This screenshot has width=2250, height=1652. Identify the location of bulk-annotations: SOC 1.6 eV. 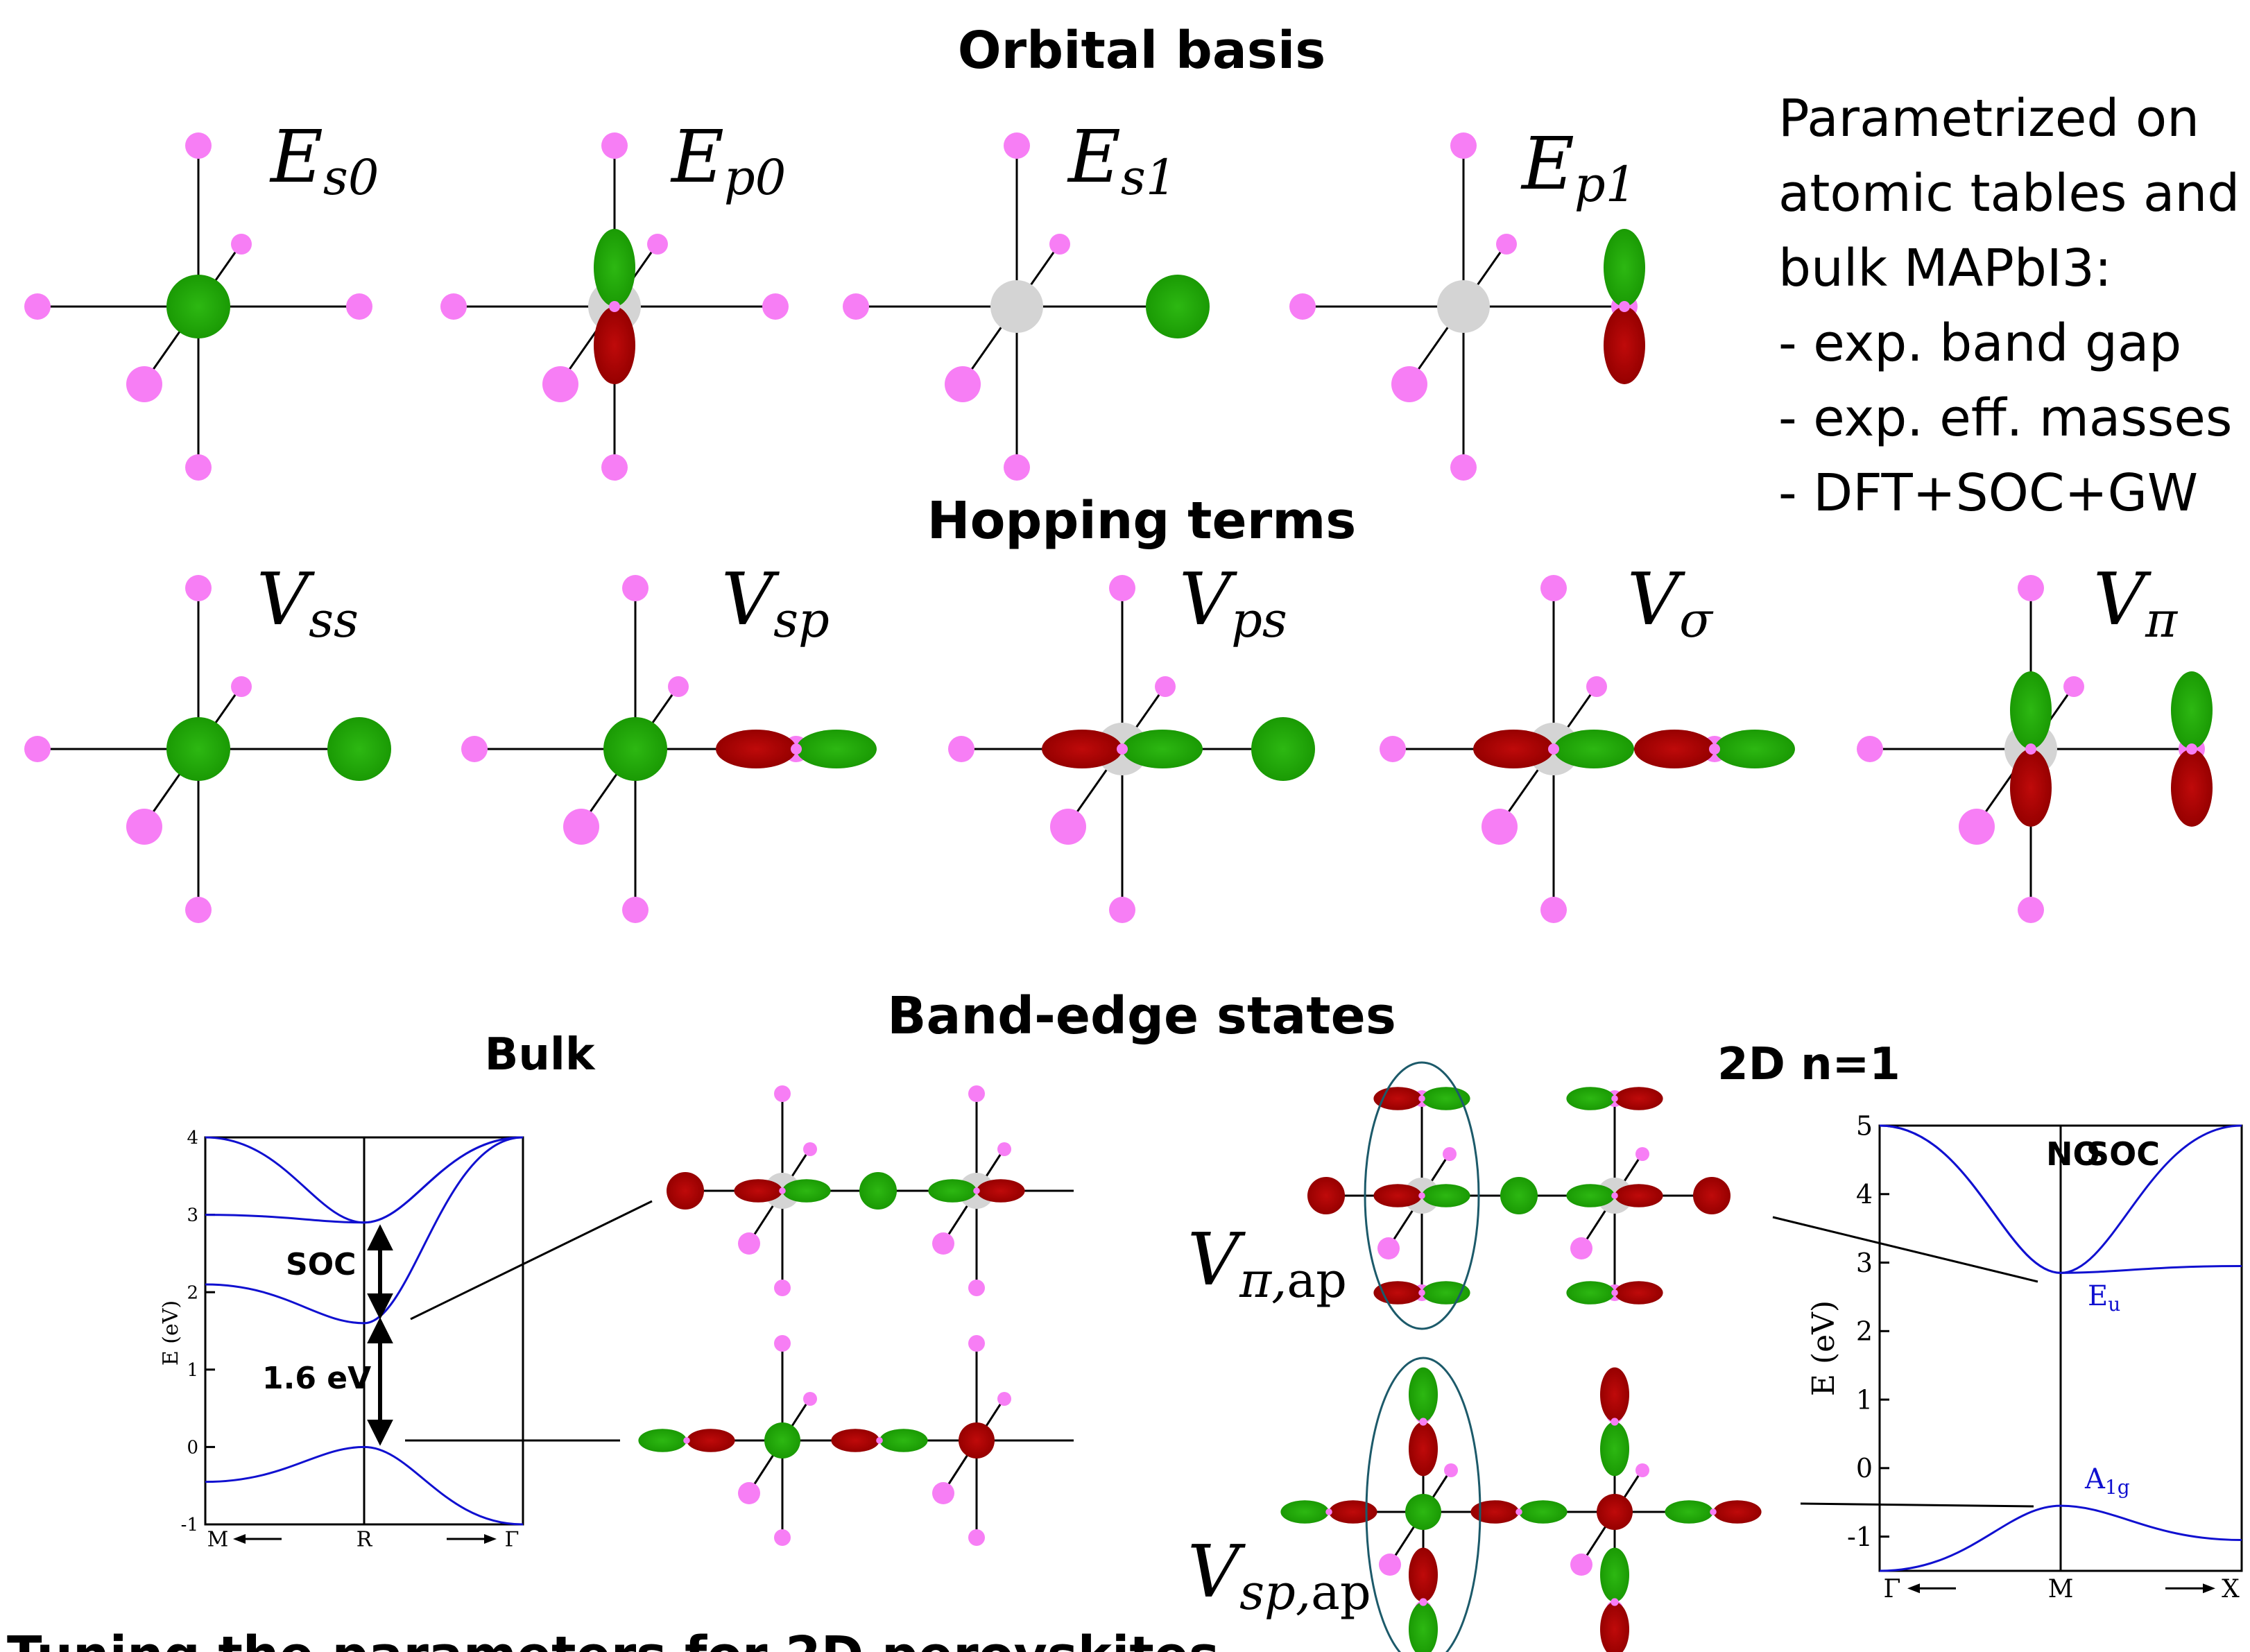
(327, 1335).